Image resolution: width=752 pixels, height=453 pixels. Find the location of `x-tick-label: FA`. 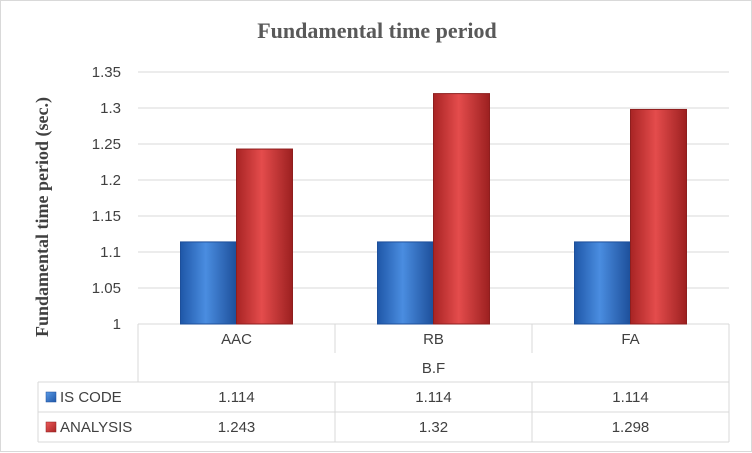

x-tick-label: FA is located at coordinates (630, 339).